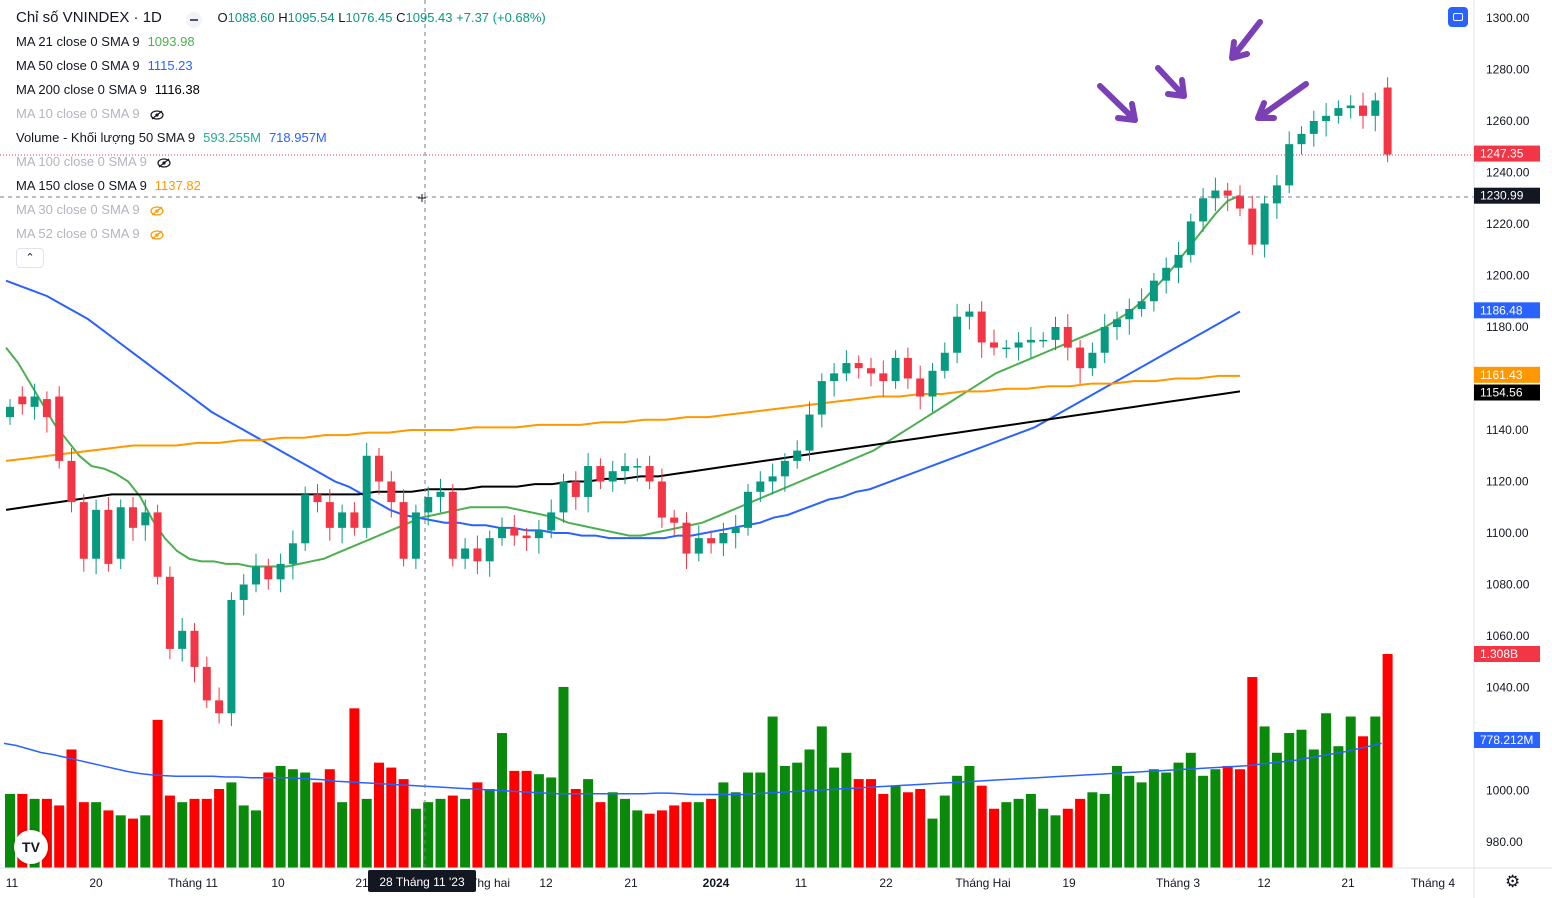  I want to click on last-price-tag: 1247.35, so click(1507, 153).